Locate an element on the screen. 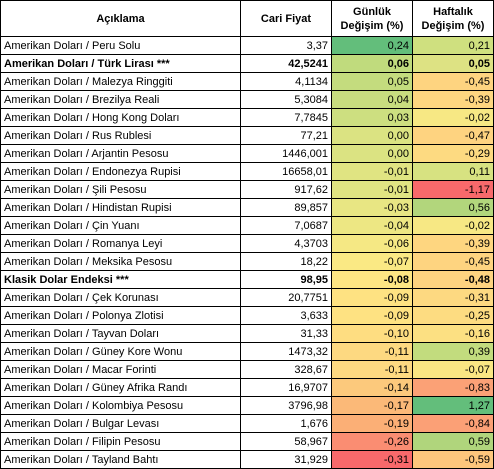  currency-pair-cell: Amerikan Doları / Meksika Pesosu is located at coordinates (120, 261).